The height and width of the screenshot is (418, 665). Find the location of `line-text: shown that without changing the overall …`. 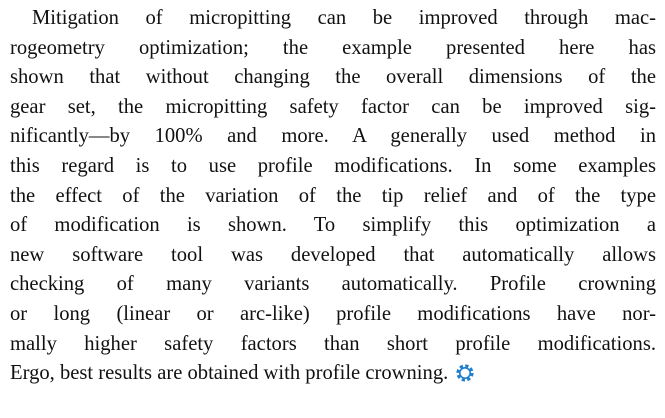

line-text: shown that without changing the overall … is located at coordinates (333, 77).